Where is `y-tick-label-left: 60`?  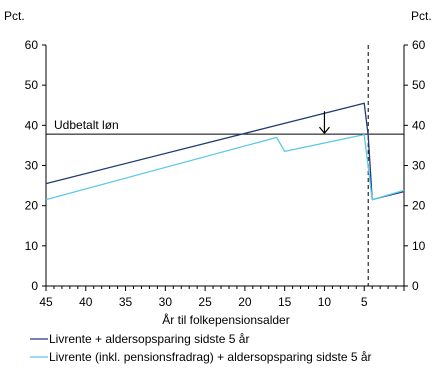 y-tick-label-left: 60 is located at coordinates (32, 45).